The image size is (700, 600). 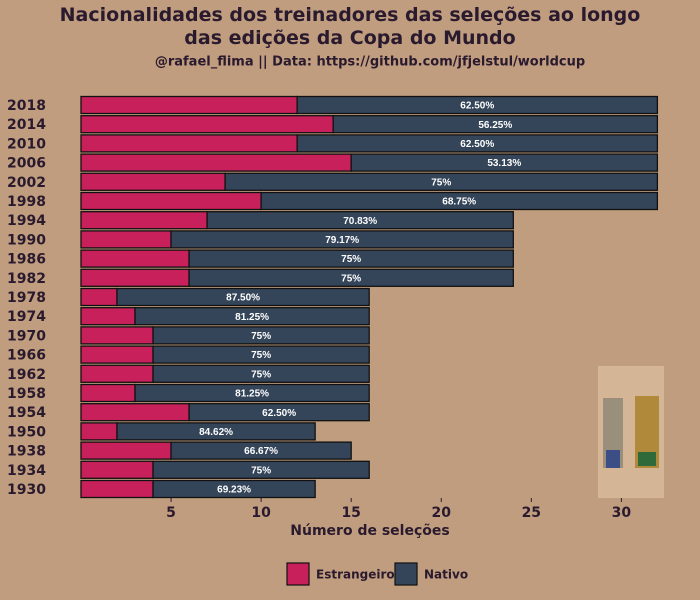 I want to click on x-tick-label: 10, so click(x=261, y=513).